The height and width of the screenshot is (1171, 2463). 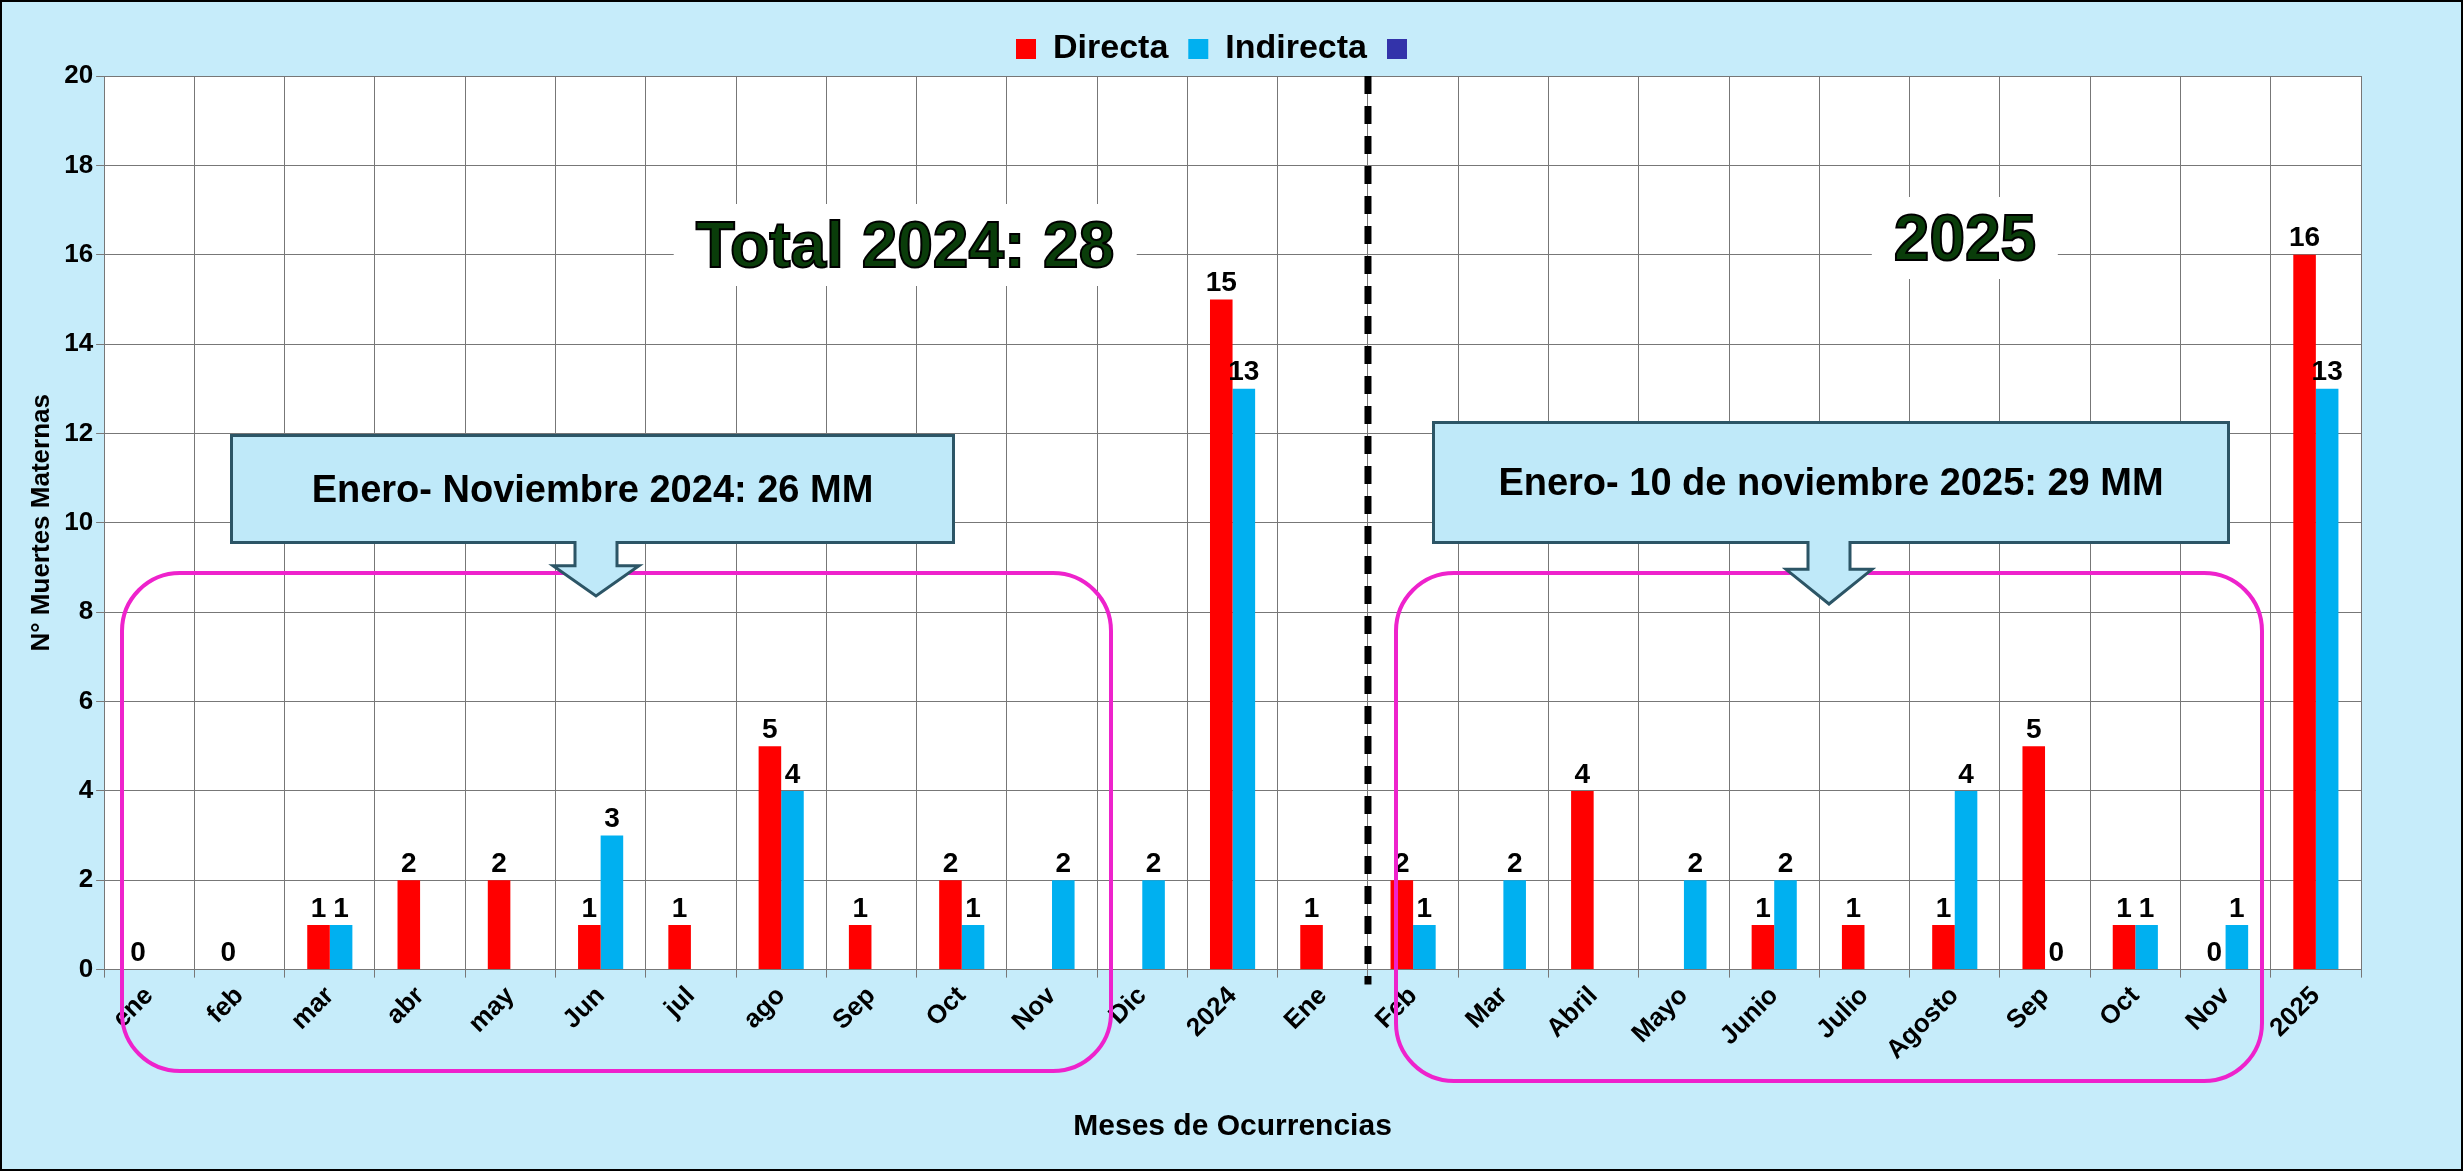 I want to click on x-tick-label: abr, so click(x=404, y=1004).